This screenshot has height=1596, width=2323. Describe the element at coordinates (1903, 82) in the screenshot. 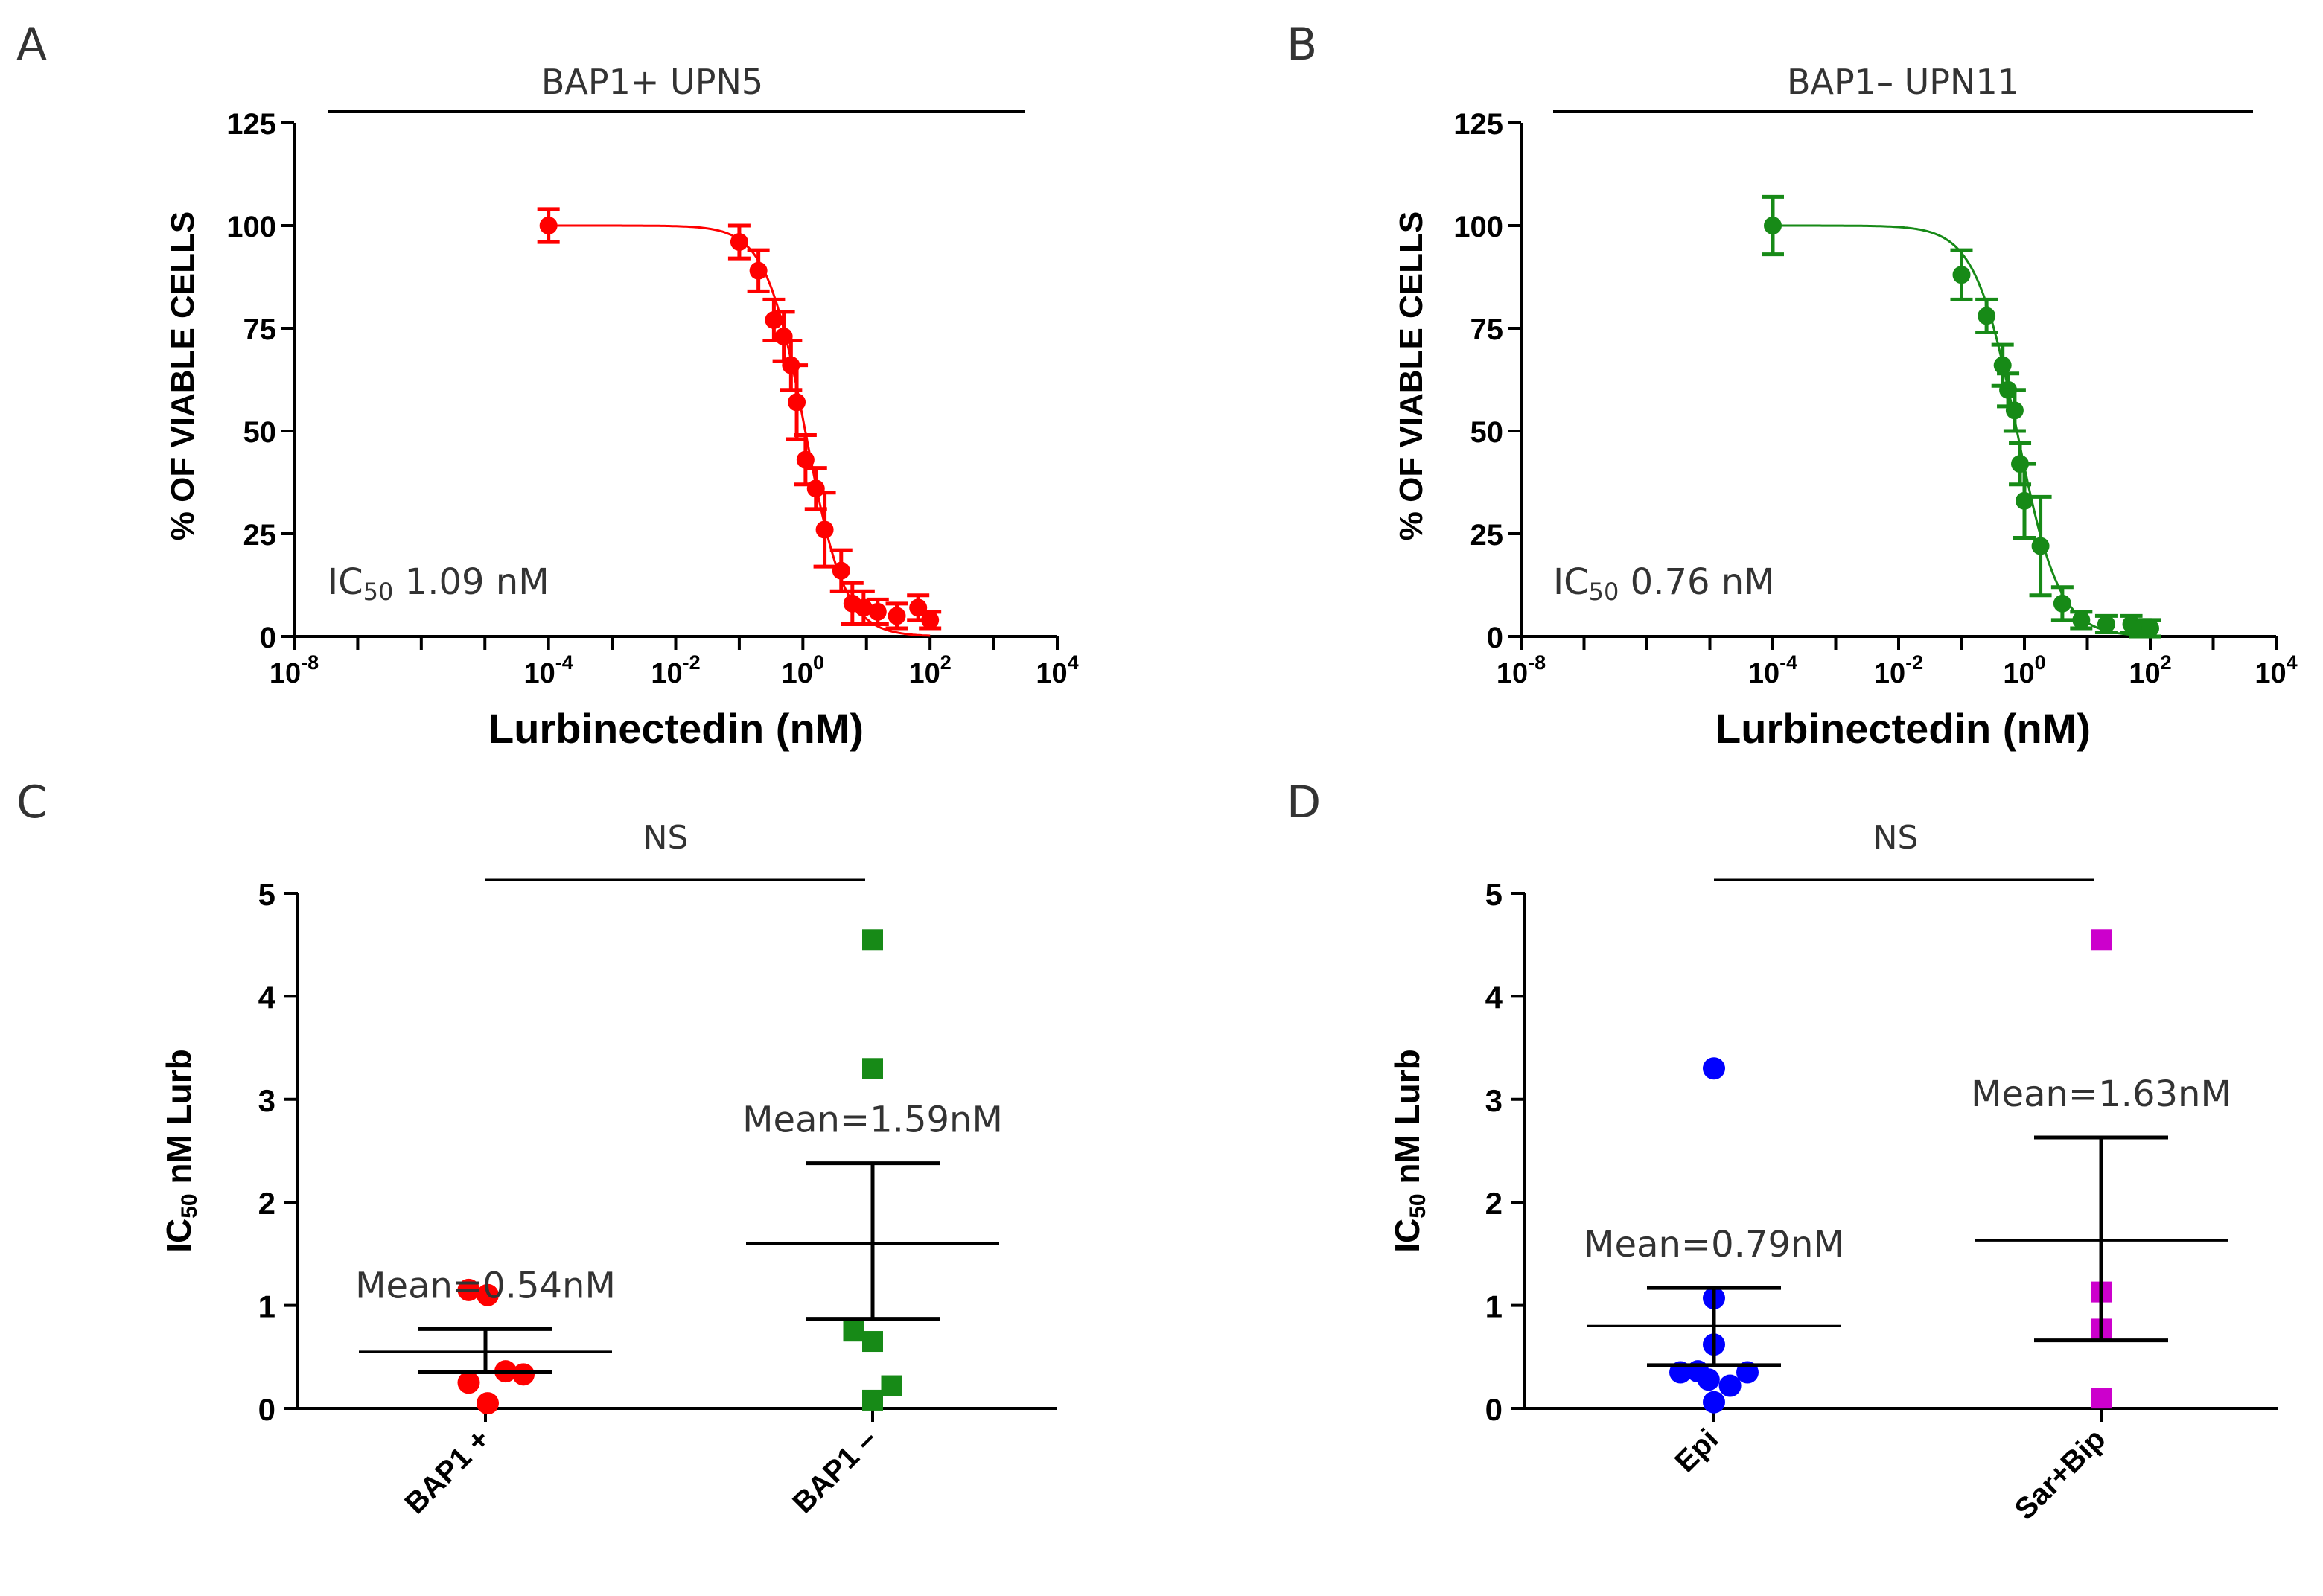

I see `chart-title: BAP1– UPN11` at that location.